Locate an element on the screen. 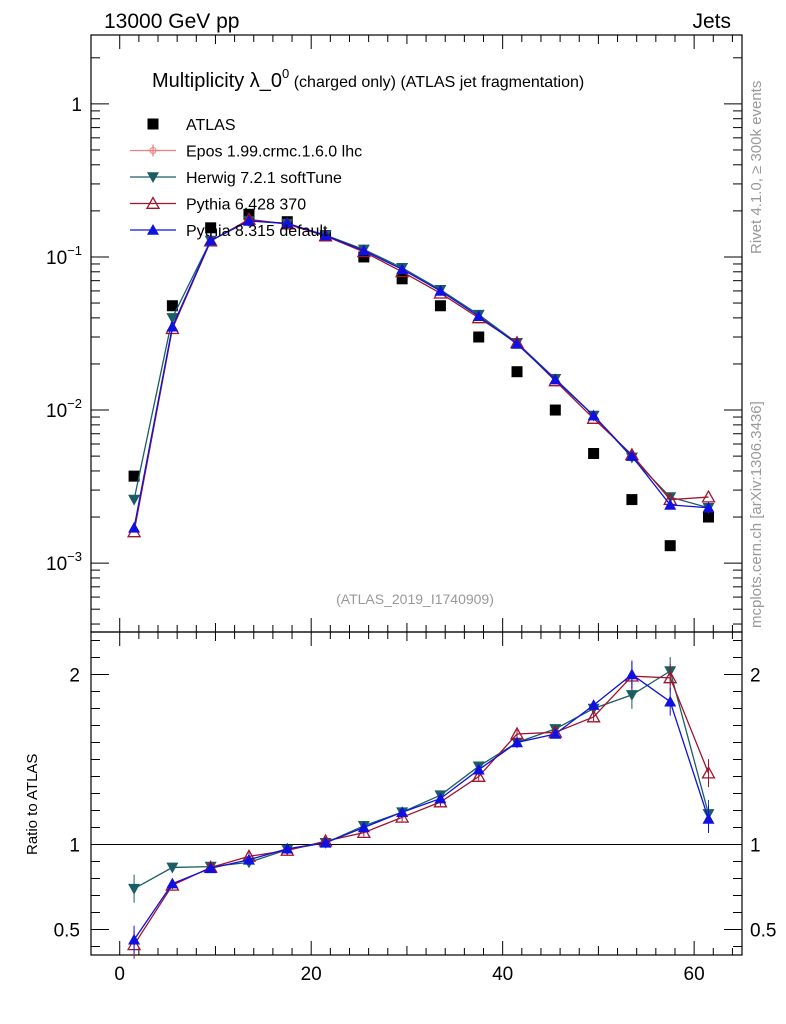 The height and width of the screenshot is (1024, 786). legend-item: Pythia 8.315 default is located at coordinates (229, 231).